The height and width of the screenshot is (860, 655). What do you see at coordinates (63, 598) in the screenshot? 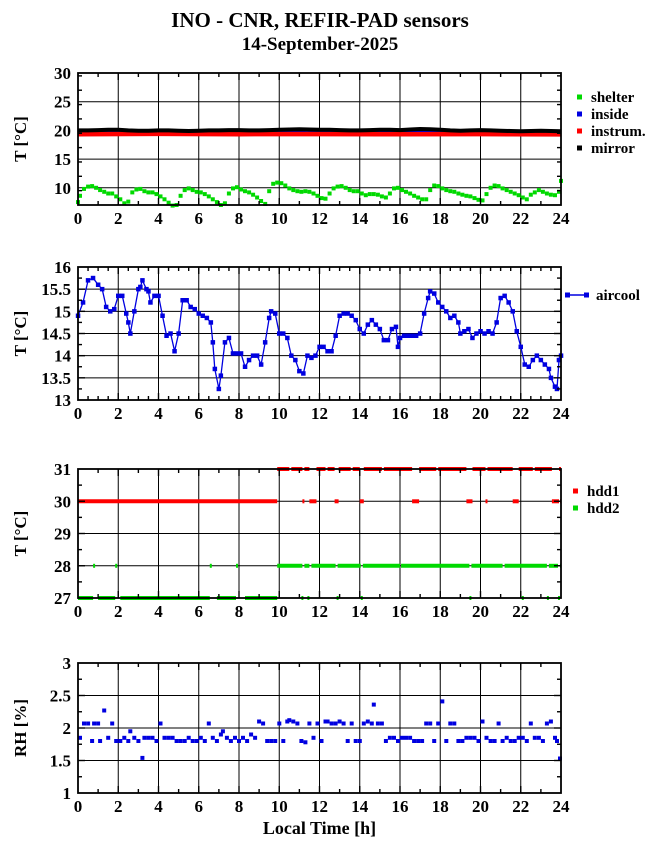
I see `svg-text: 27` at bounding box center [63, 598].